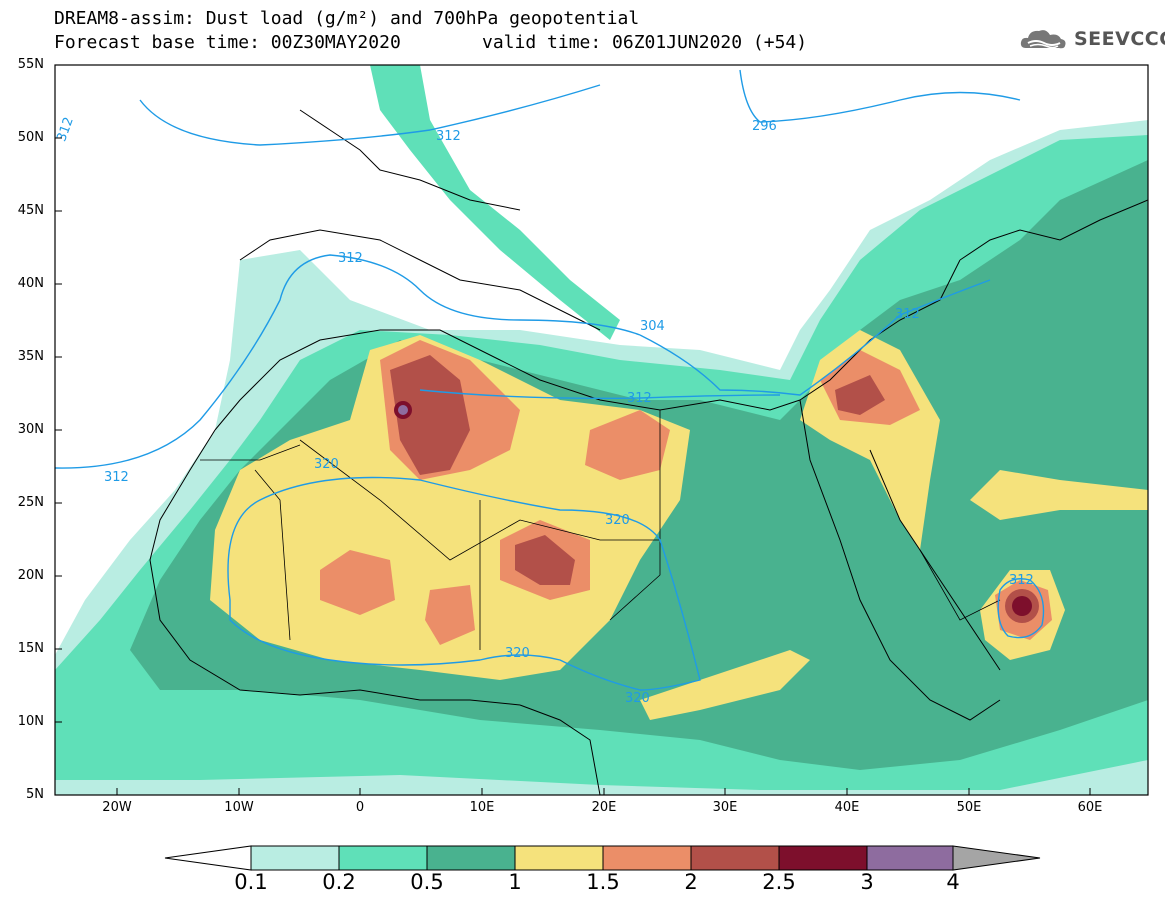 Image resolution: width=1165 pixels, height=907 pixels. I want to click on lat-label: 25N, so click(30, 502).